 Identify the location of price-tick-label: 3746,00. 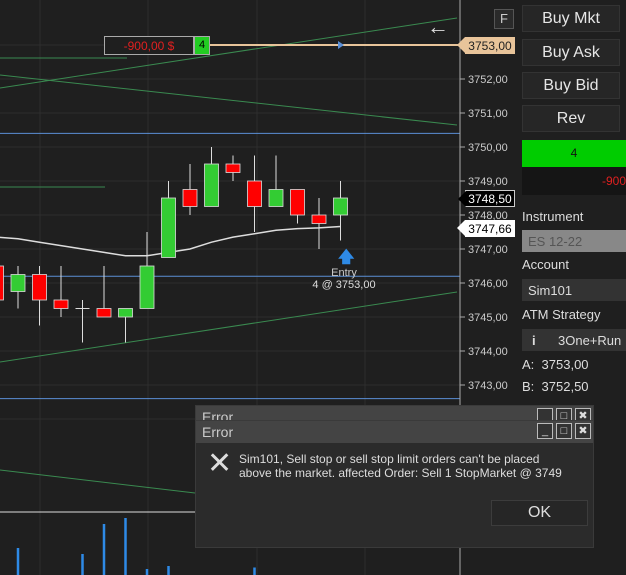
(488, 284).